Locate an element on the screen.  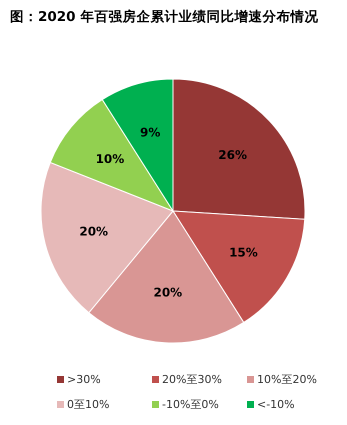
legend-label: 10%至20% is located at coordinates (287, 379).